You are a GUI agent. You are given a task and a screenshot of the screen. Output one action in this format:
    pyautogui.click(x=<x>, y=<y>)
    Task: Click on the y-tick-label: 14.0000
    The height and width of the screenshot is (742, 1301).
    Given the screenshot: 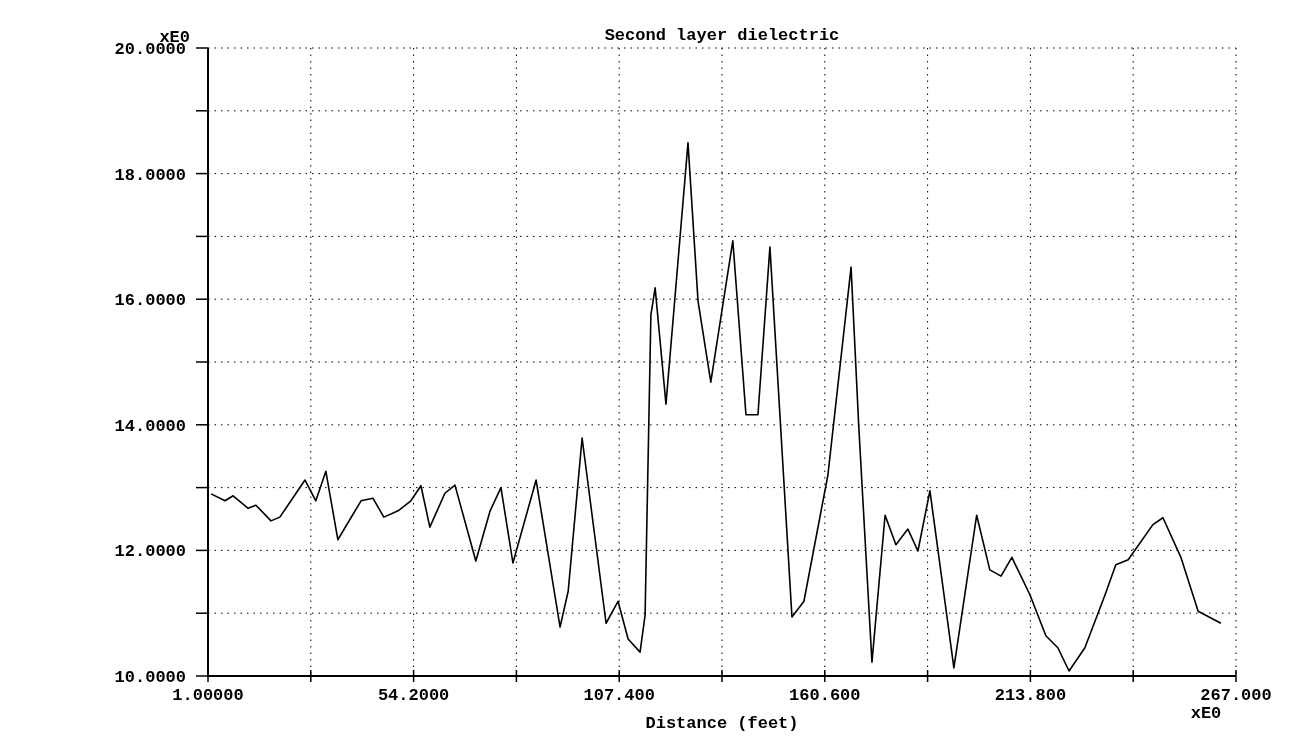 What is the action you would take?
    pyautogui.click(x=150, y=426)
    